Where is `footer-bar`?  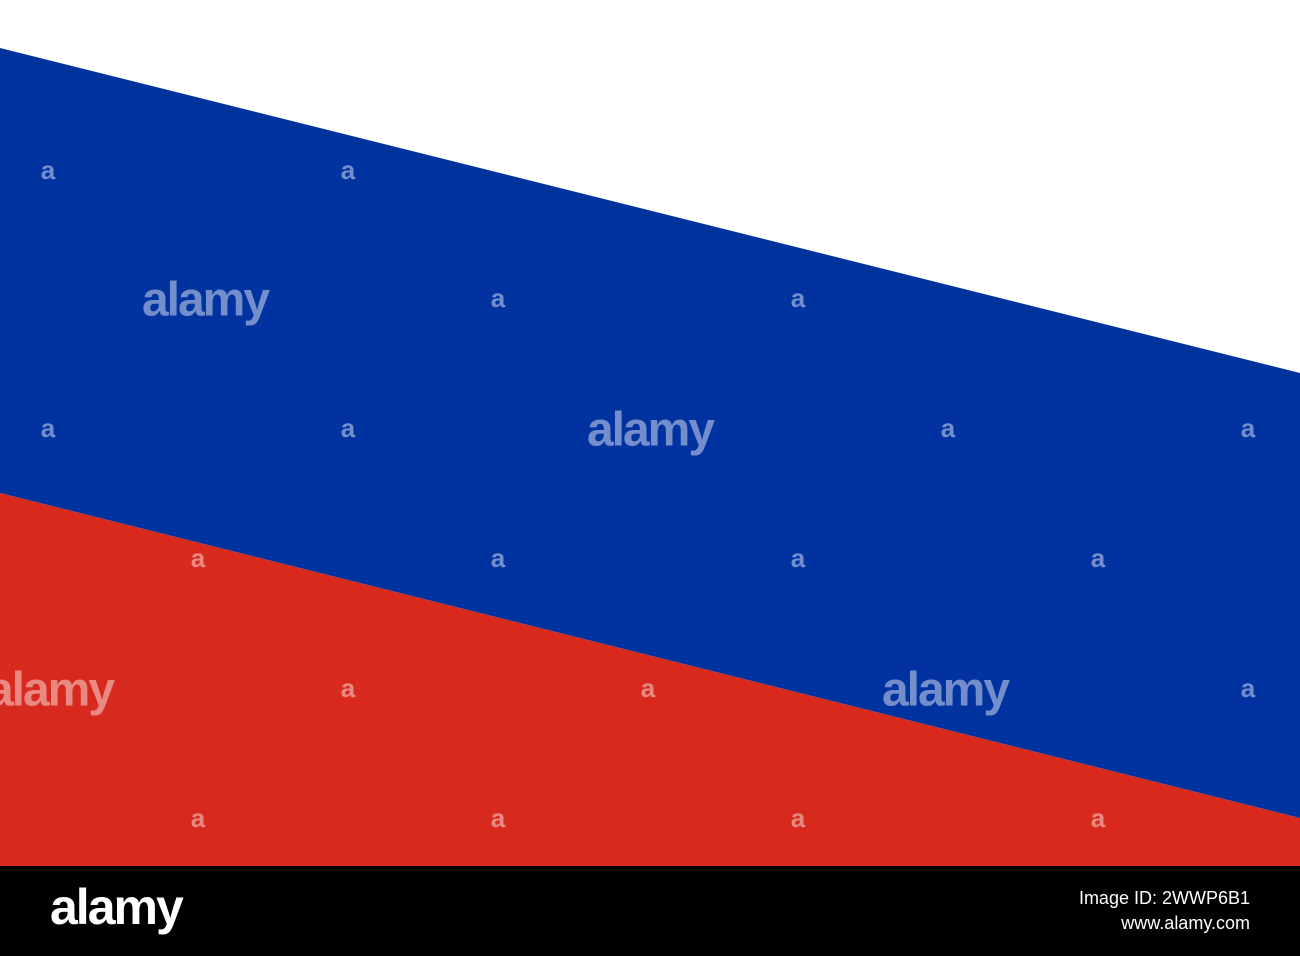 footer-bar is located at coordinates (650, 911).